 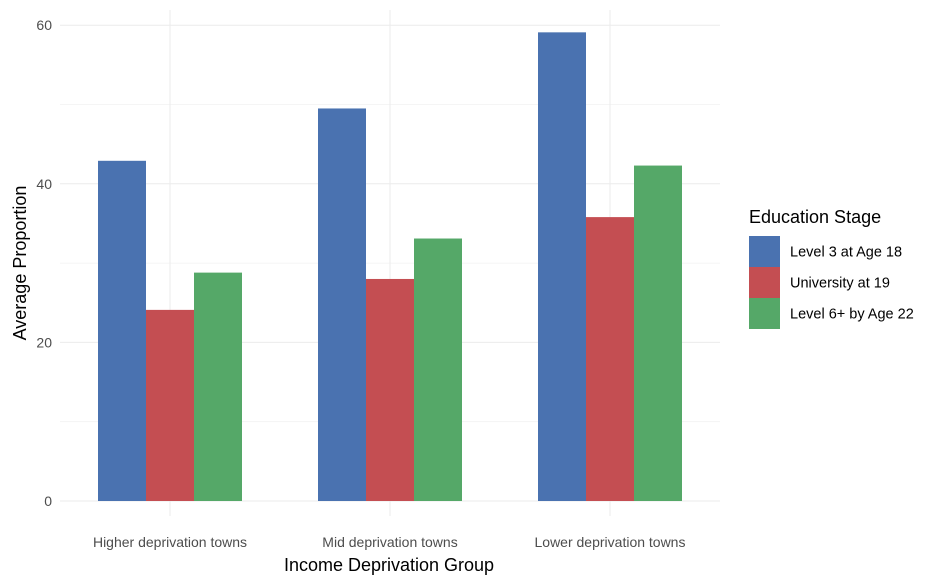 What do you see at coordinates (815, 217) in the screenshot?
I see `legend-title: Education Stage` at bounding box center [815, 217].